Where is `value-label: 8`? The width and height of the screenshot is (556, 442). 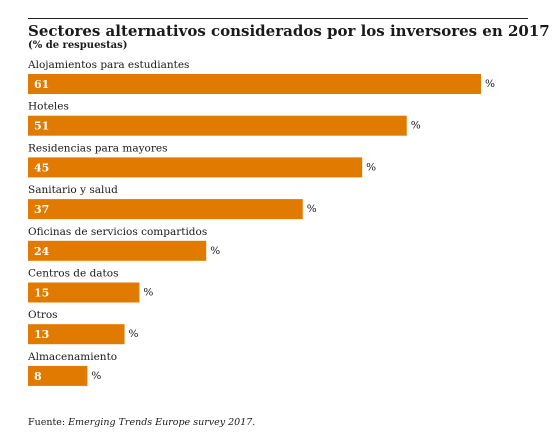
value-label: 8 is located at coordinates (38, 376).